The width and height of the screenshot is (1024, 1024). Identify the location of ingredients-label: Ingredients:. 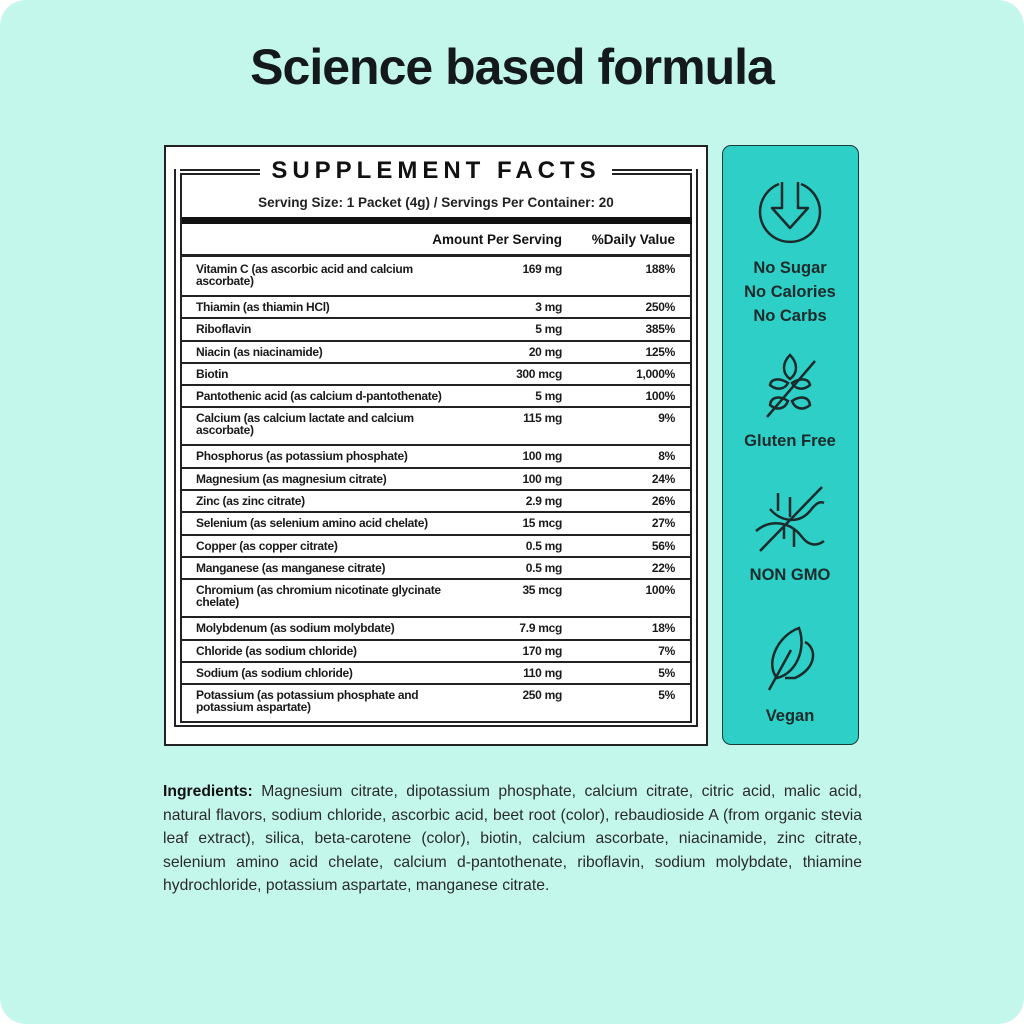
(208, 791).